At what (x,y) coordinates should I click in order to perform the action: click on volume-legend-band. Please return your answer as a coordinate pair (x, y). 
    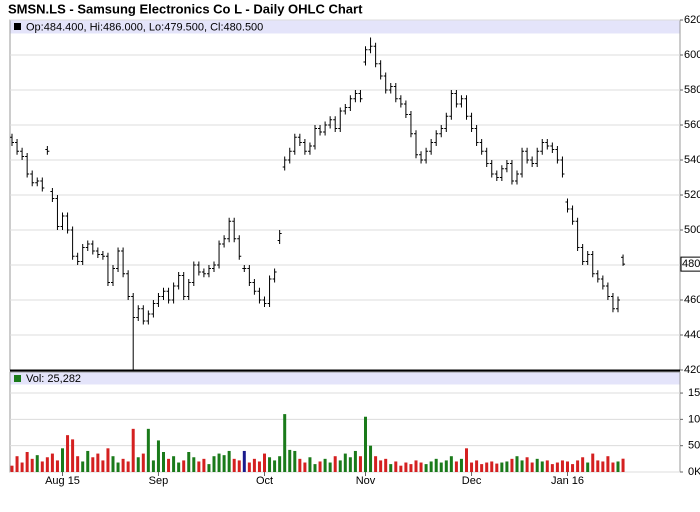
    Looking at the image, I should click on (345, 378).